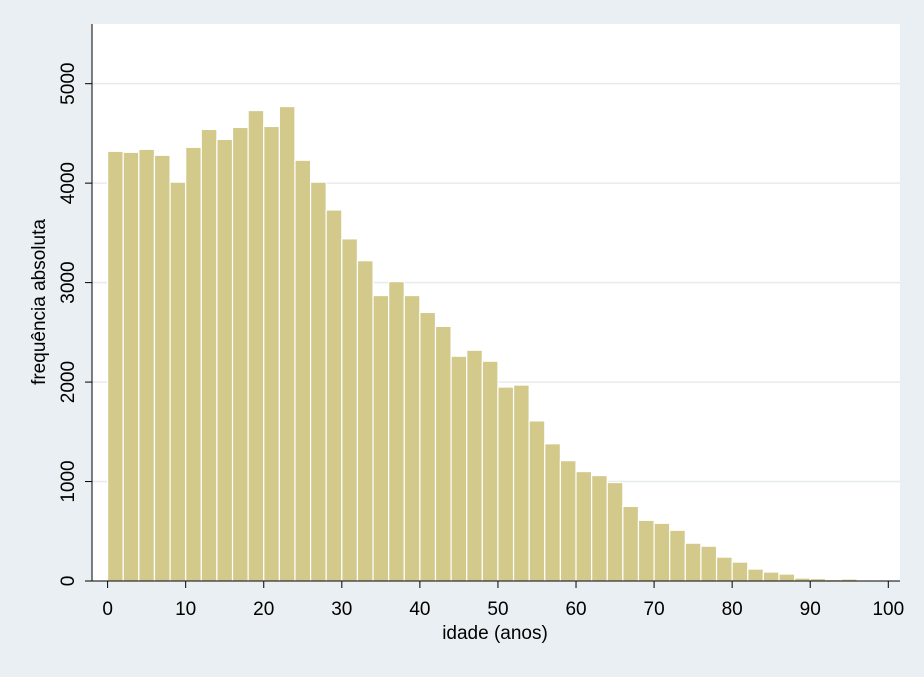 Image resolution: width=924 pixels, height=677 pixels. I want to click on x-tick-label-80: 80, so click(732, 609).